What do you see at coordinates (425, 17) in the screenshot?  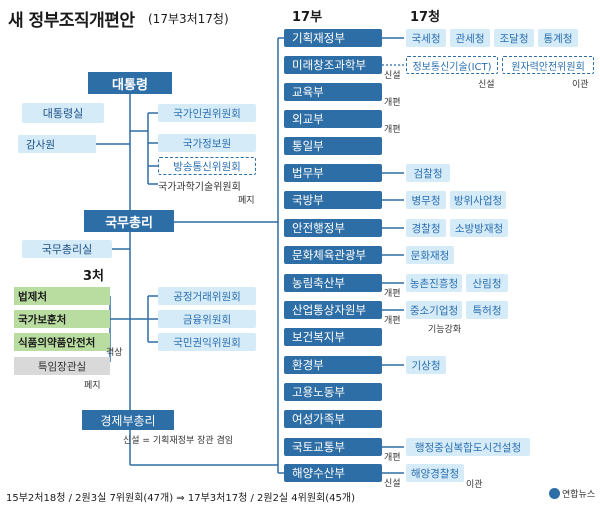 I see `column-header-agencies: 17청` at bounding box center [425, 17].